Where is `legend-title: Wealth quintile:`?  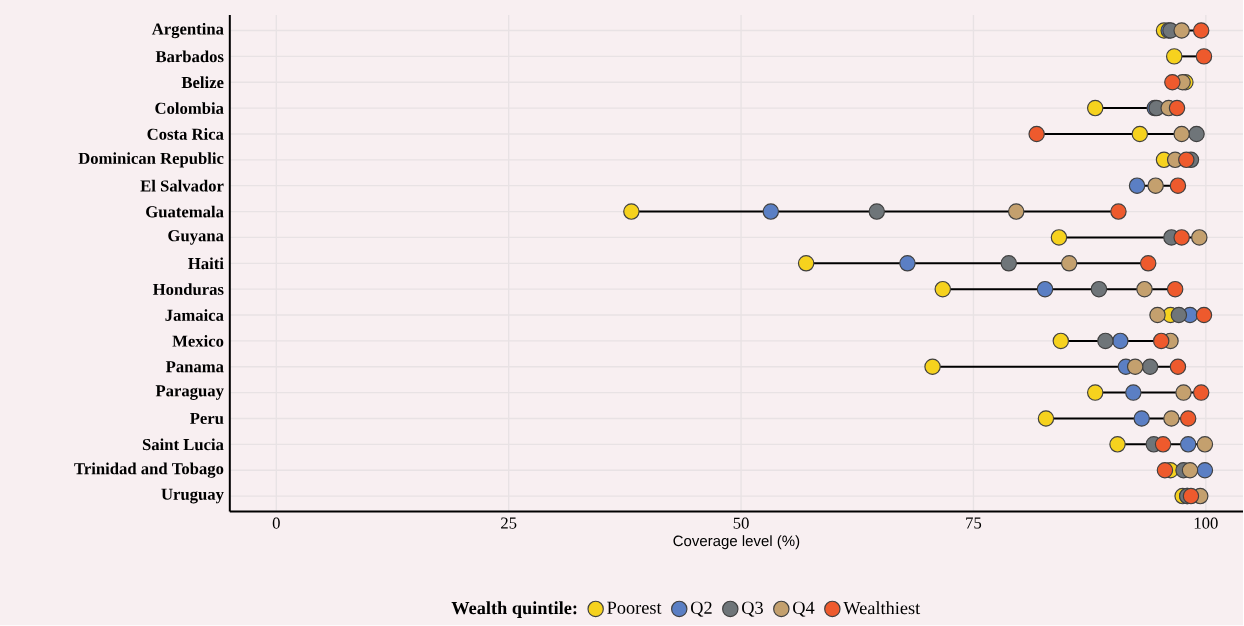 legend-title: Wealth quintile: is located at coordinates (514, 610).